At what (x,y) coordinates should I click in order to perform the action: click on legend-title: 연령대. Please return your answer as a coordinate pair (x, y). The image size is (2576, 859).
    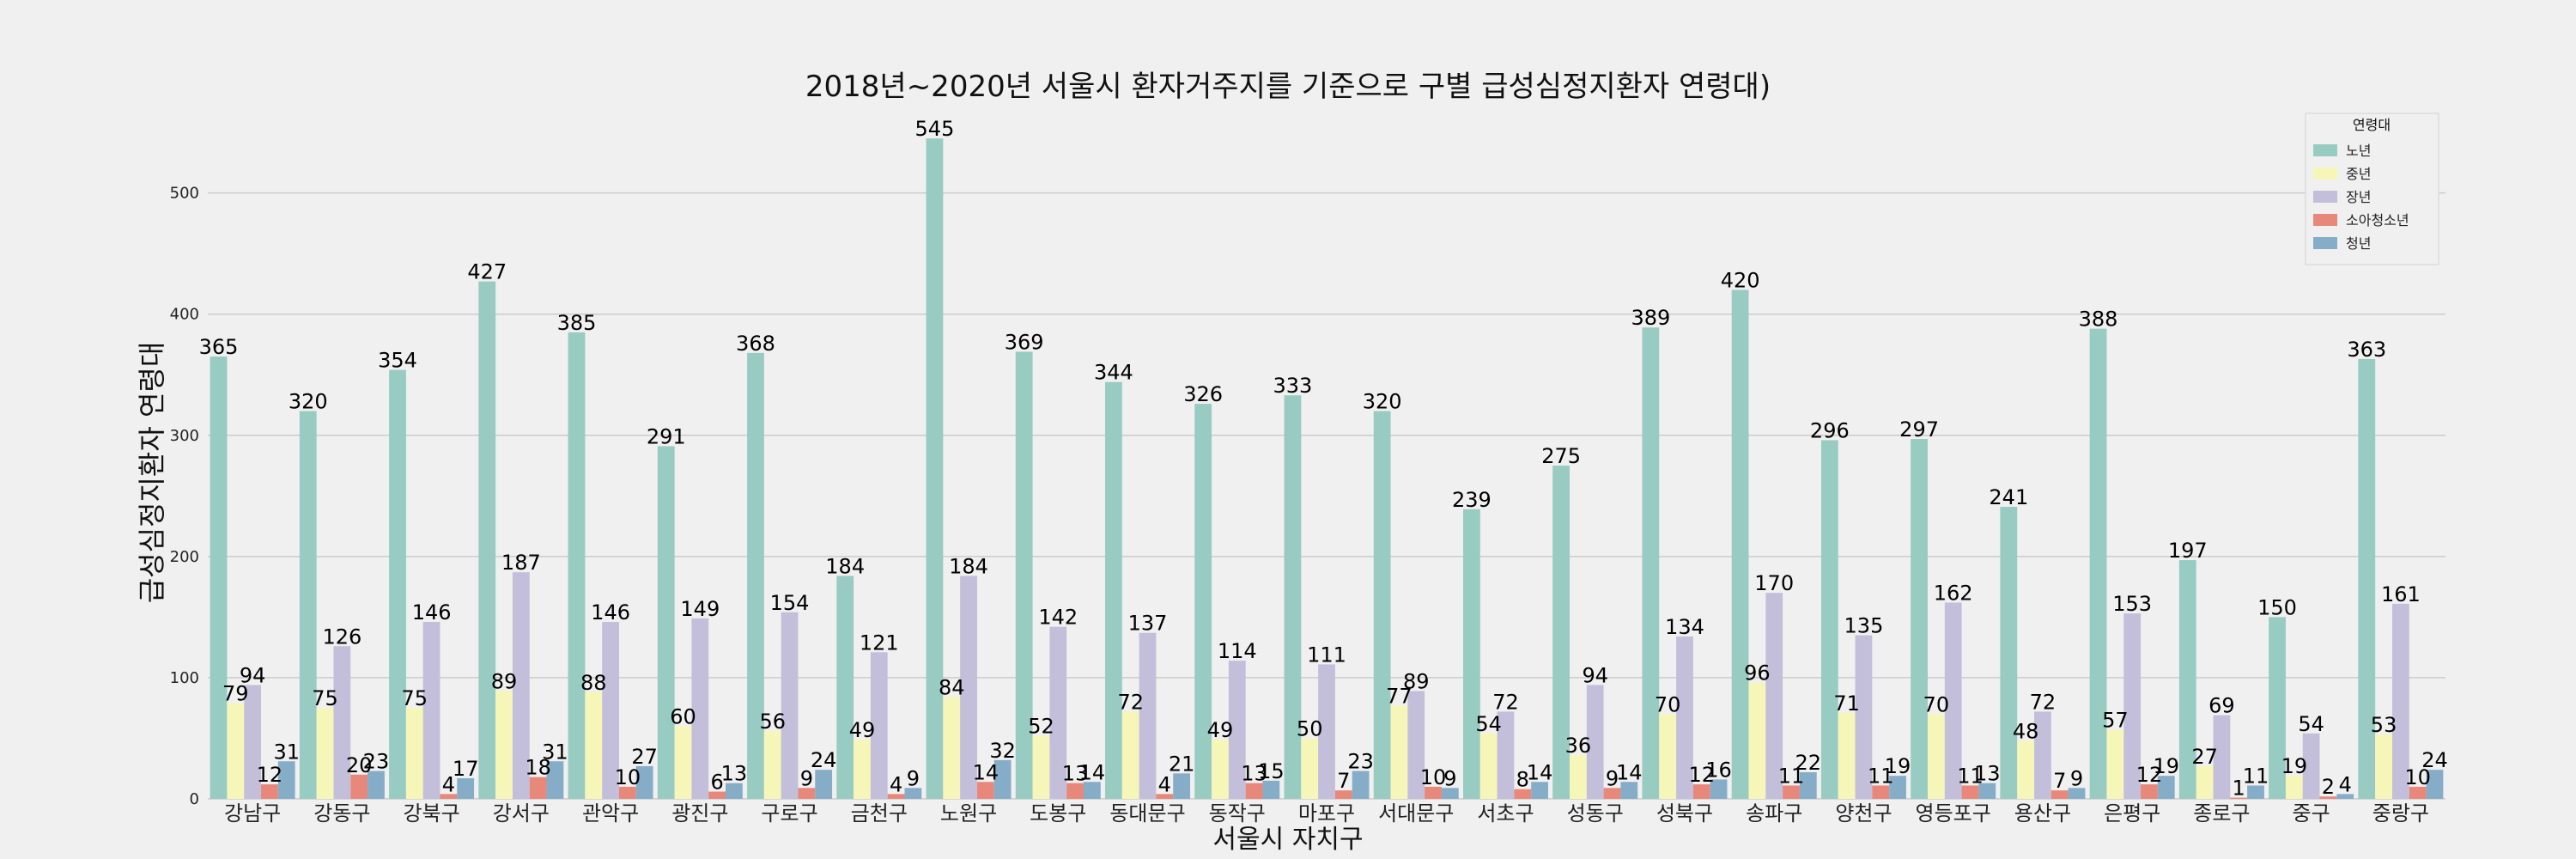
    Looking at the image, I should click on (2372, 125).